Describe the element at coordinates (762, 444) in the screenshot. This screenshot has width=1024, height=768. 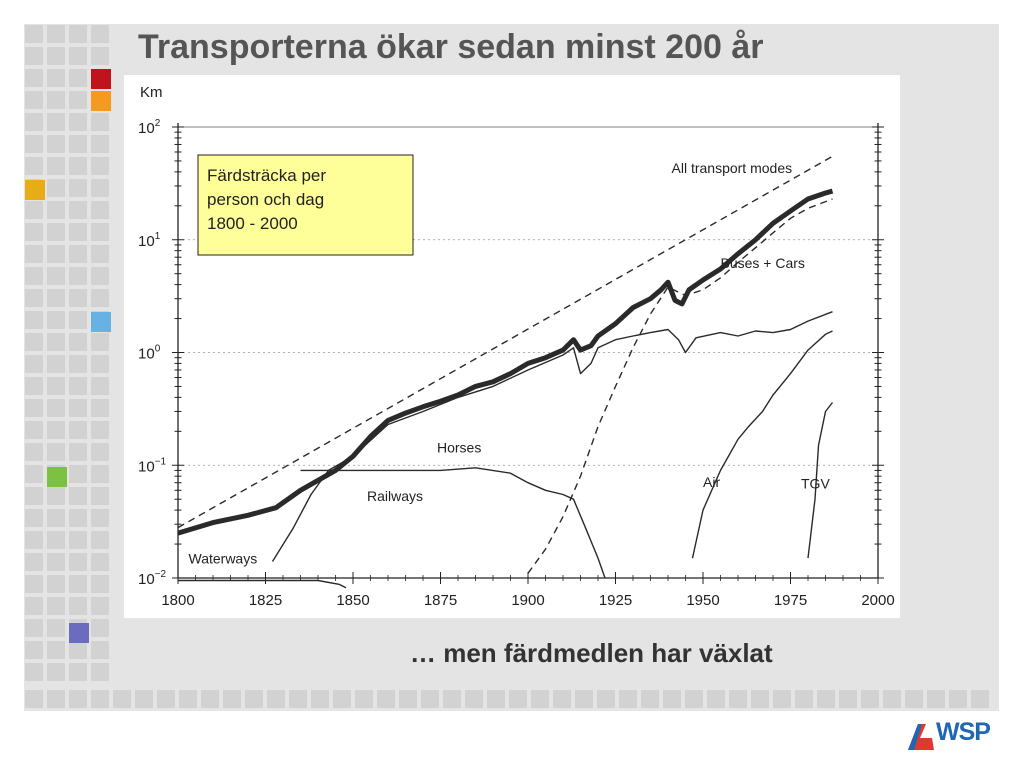
I see `series-air` at that location.